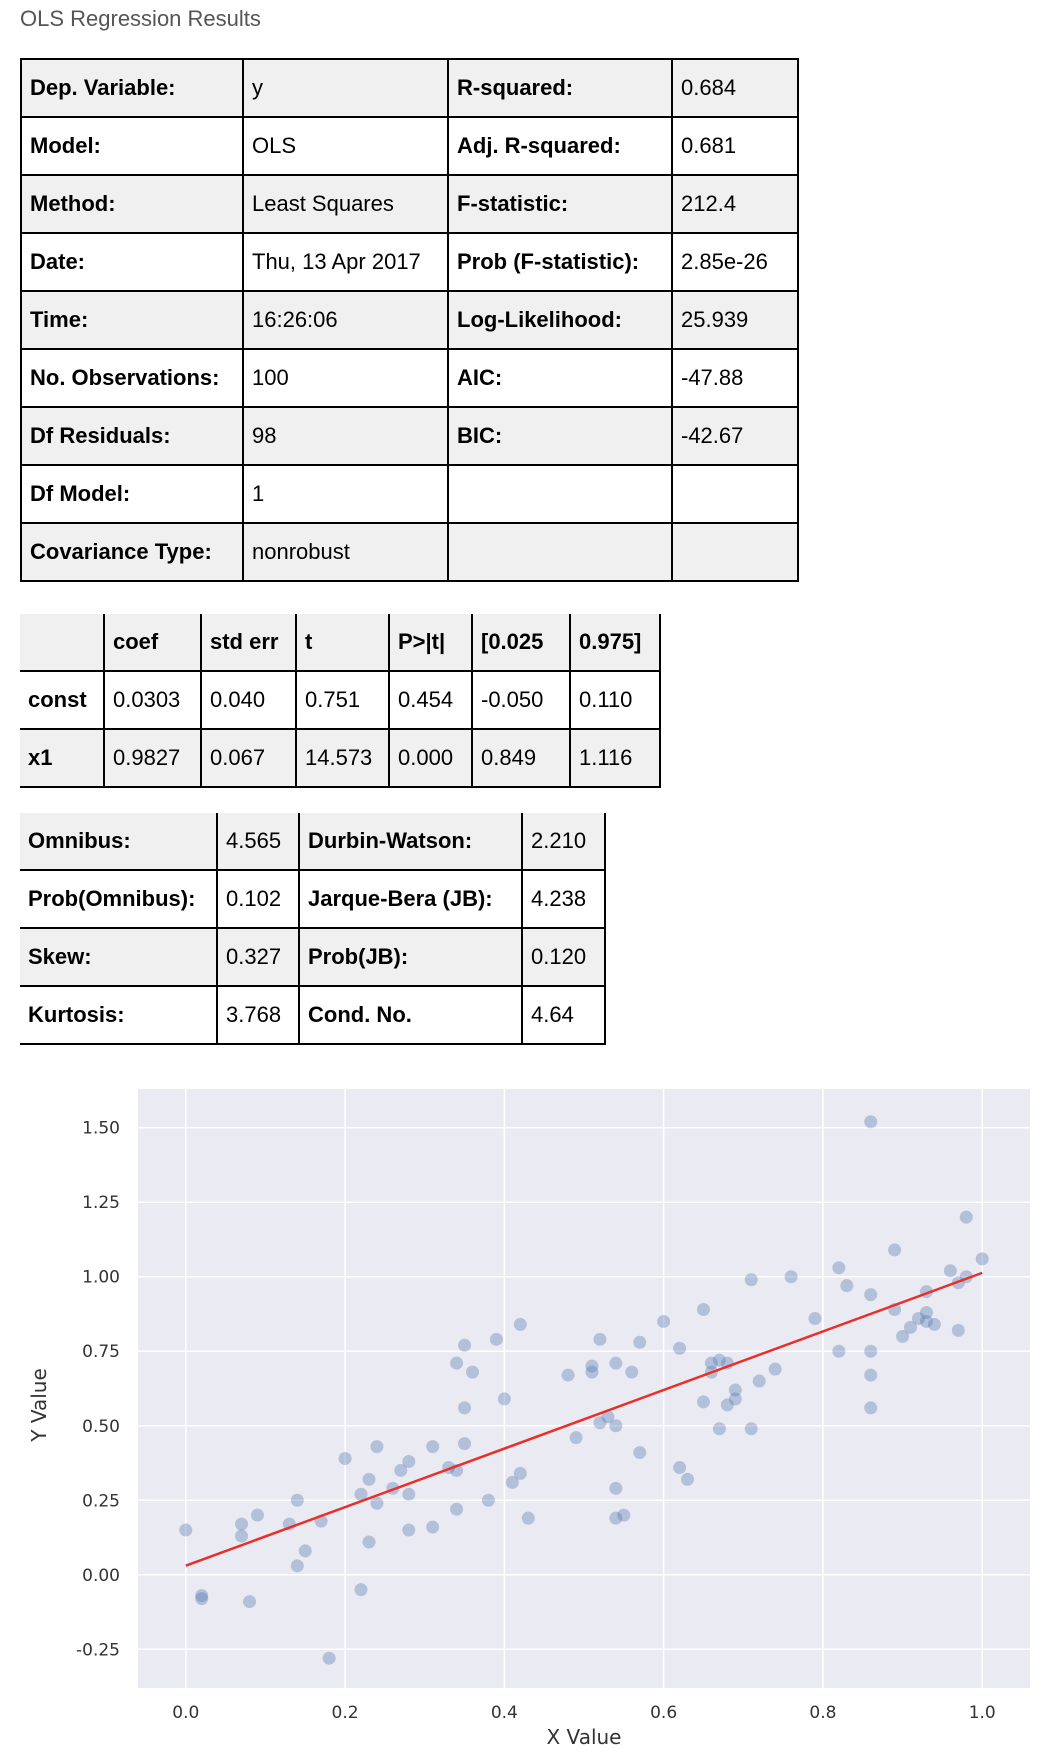 The image size is (1046, 1756). Describe the element at coordinates (615, 758) in the screenshot. I see `cell-value: 1.116` at that location.